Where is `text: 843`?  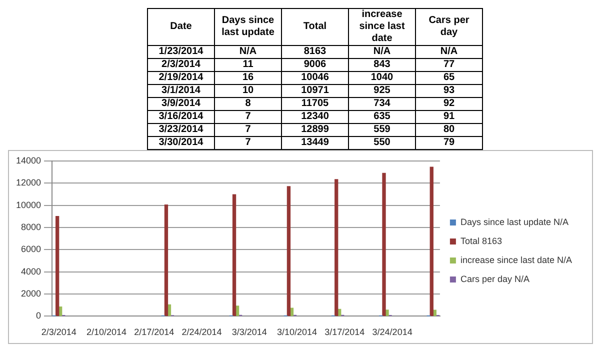 text: 843 is located at coordinates (382, 65).